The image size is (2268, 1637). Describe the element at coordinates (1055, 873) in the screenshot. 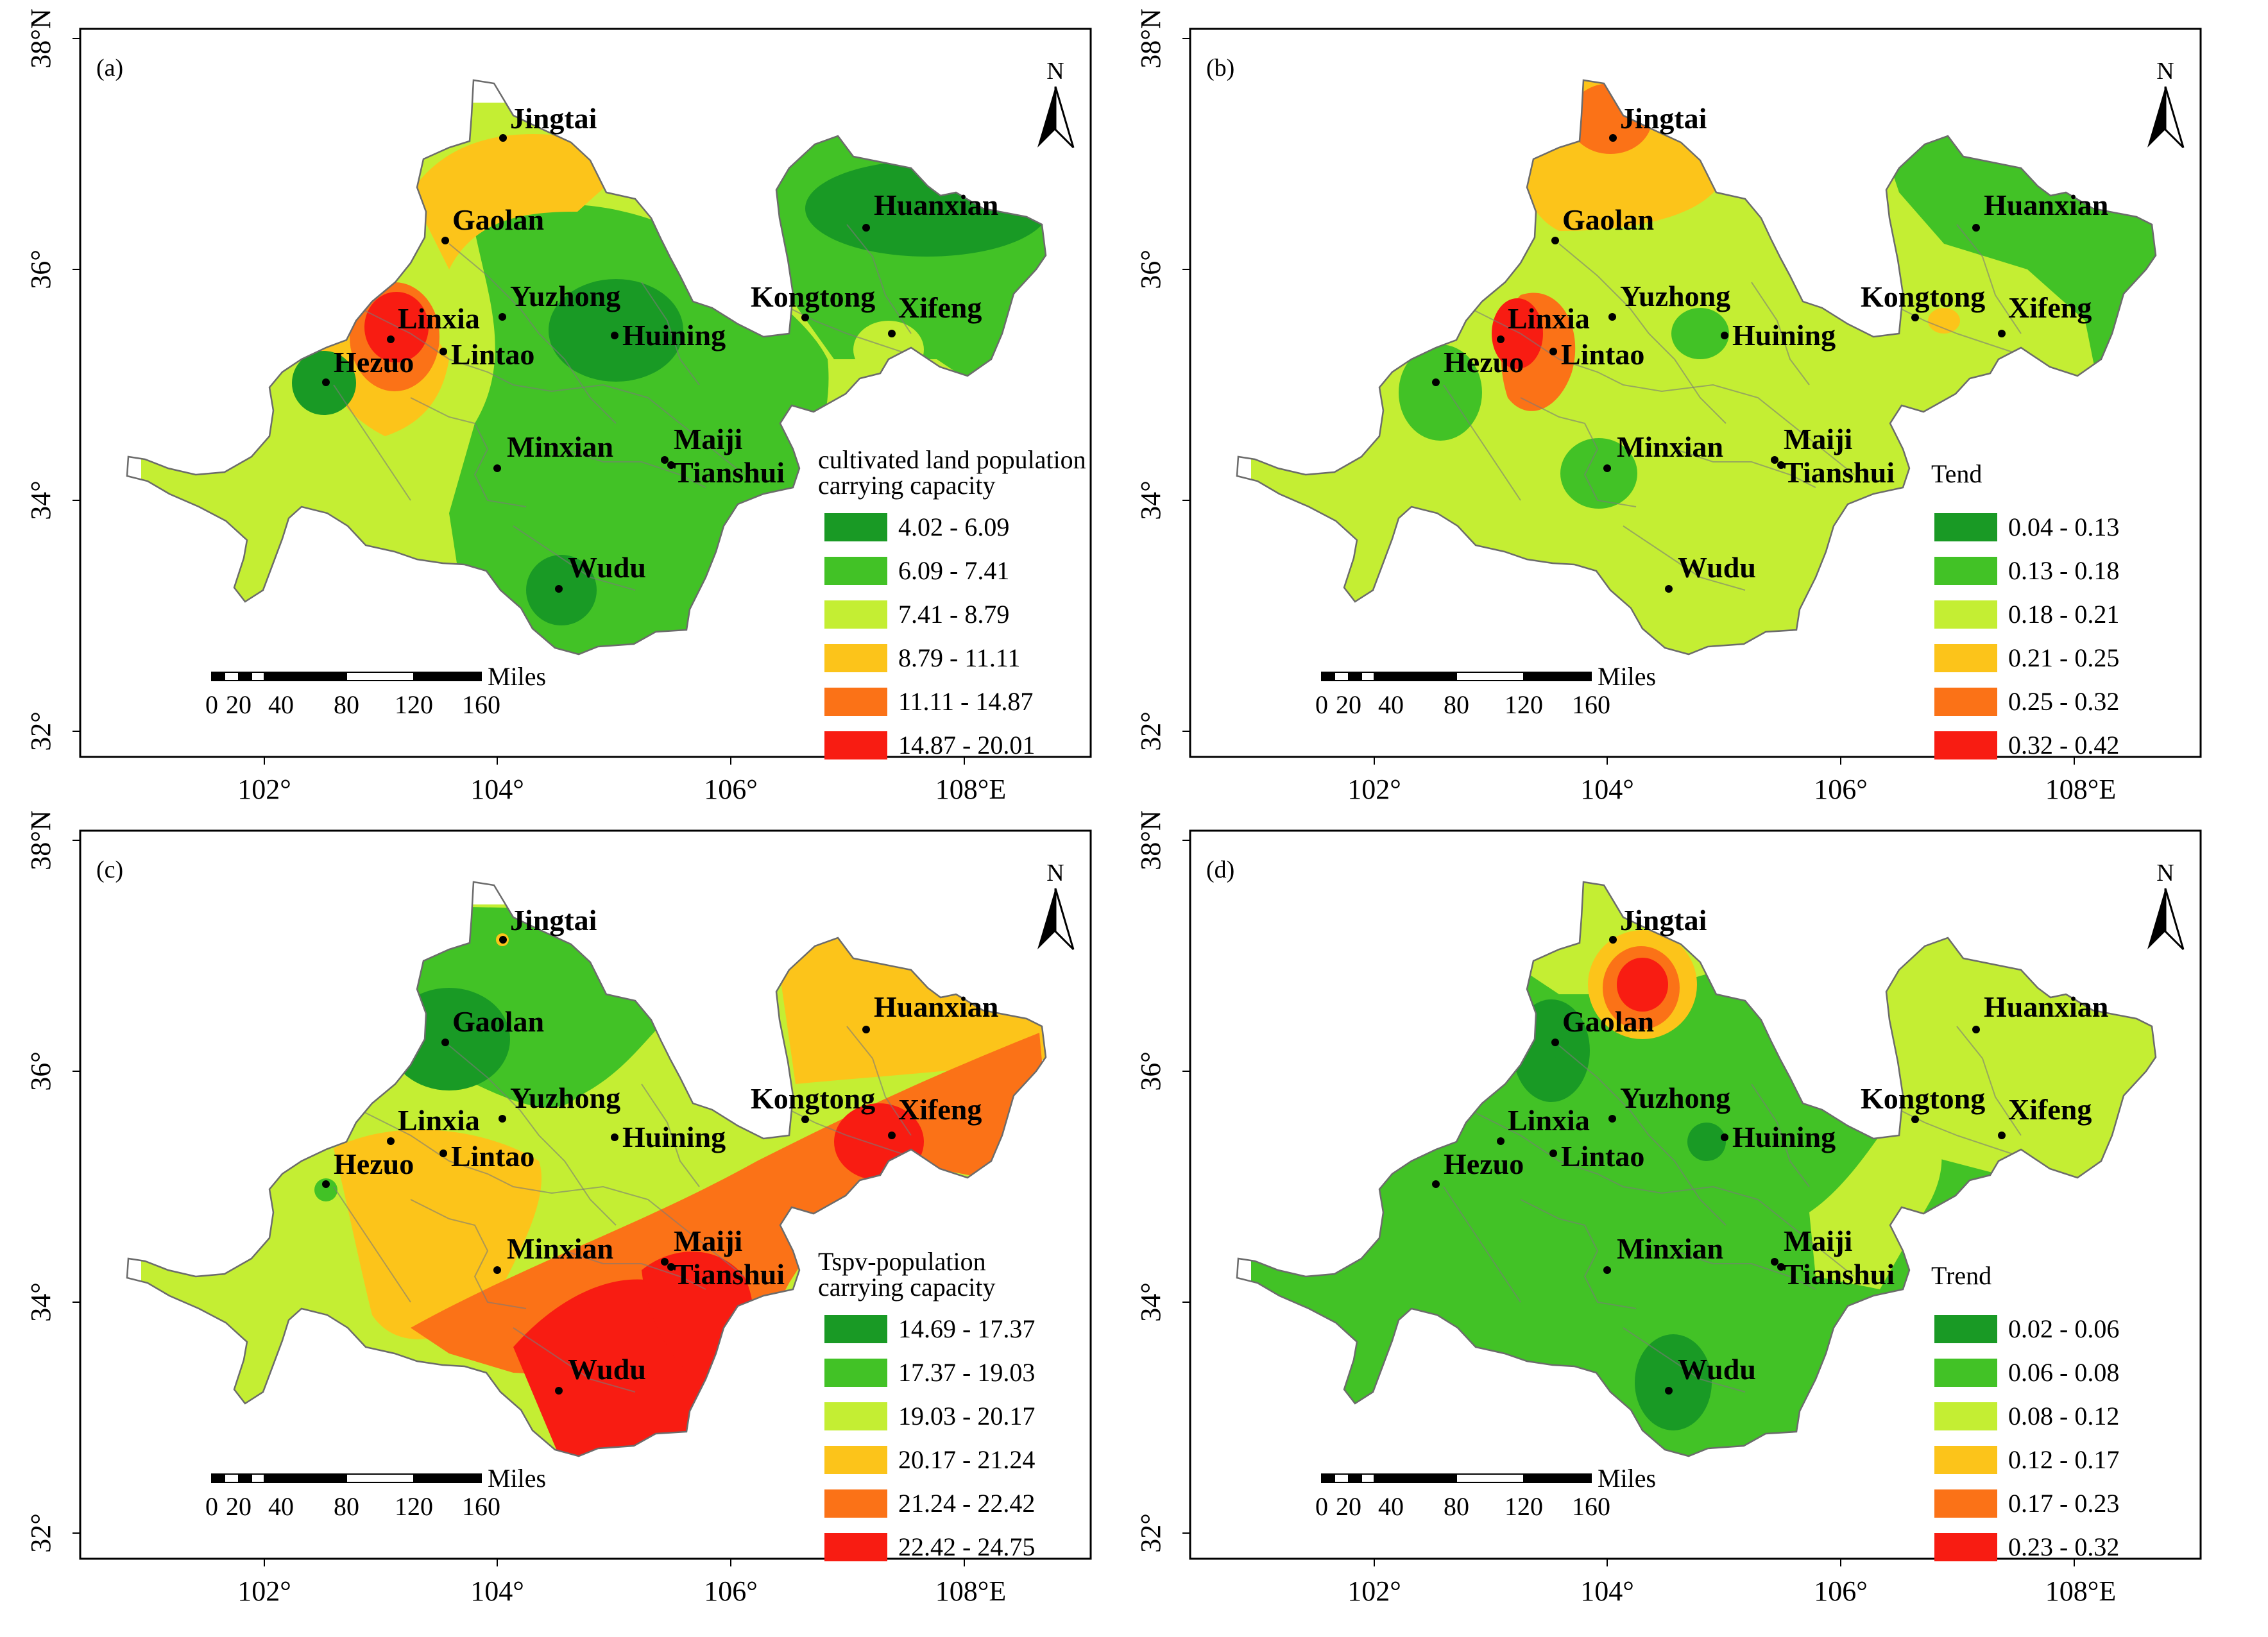

I see `north-label: N` at that location.